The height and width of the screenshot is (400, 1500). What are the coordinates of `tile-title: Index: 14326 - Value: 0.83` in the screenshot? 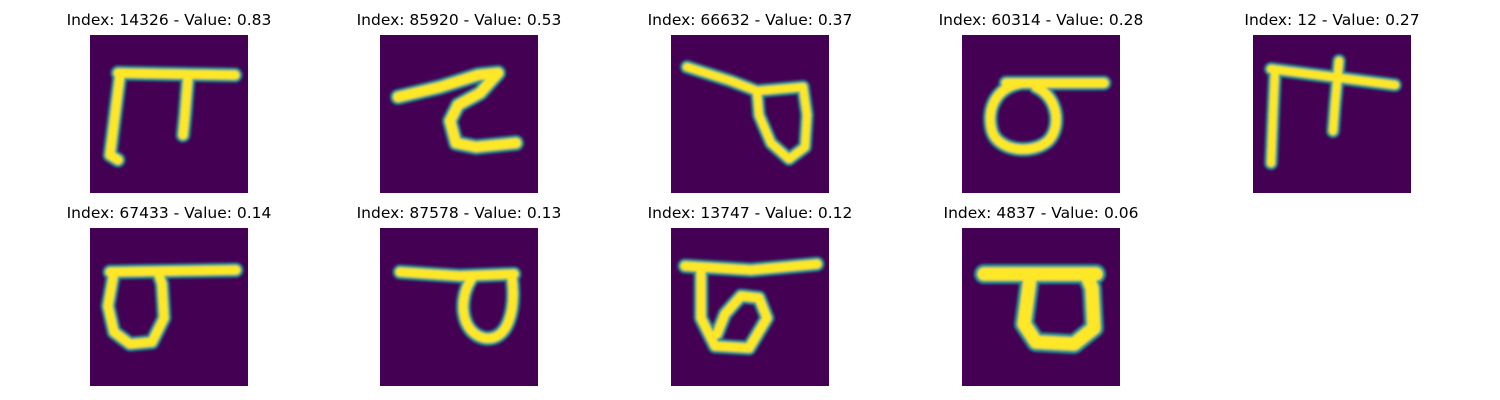 It's located at (169, 20).